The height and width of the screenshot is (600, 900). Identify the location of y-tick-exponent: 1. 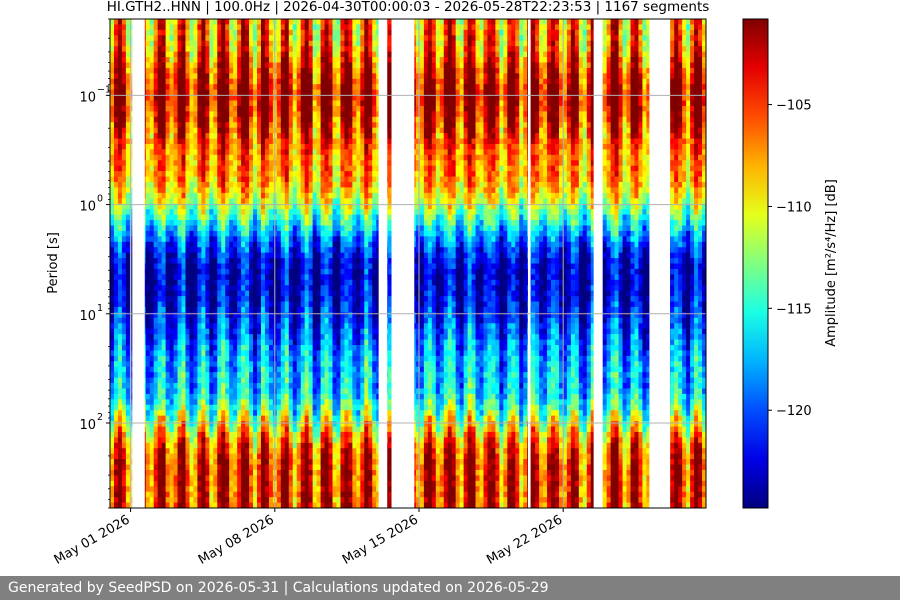
(100, 308).